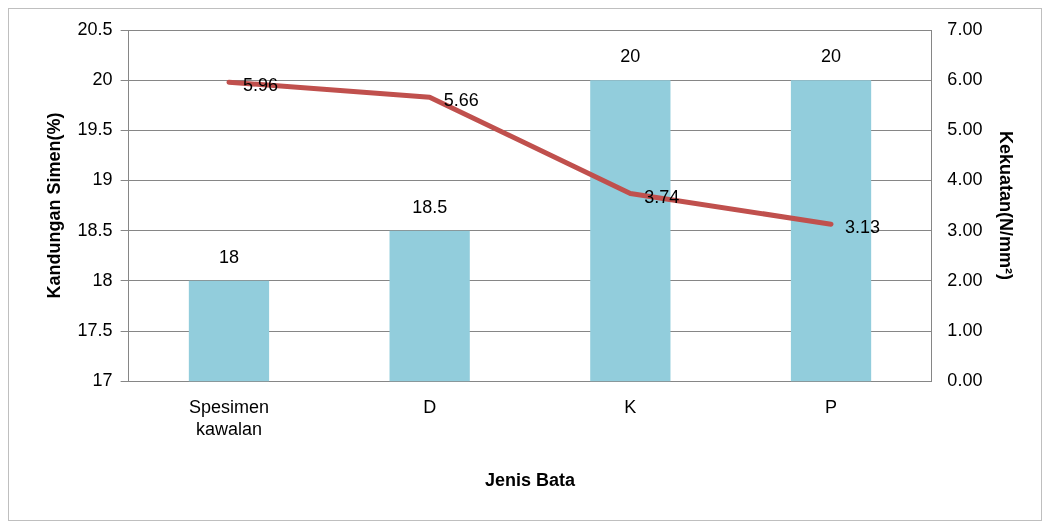  Describe the element at coordinates (662, 196) in the screenshot. I see `data-label: 3.74` at that location.